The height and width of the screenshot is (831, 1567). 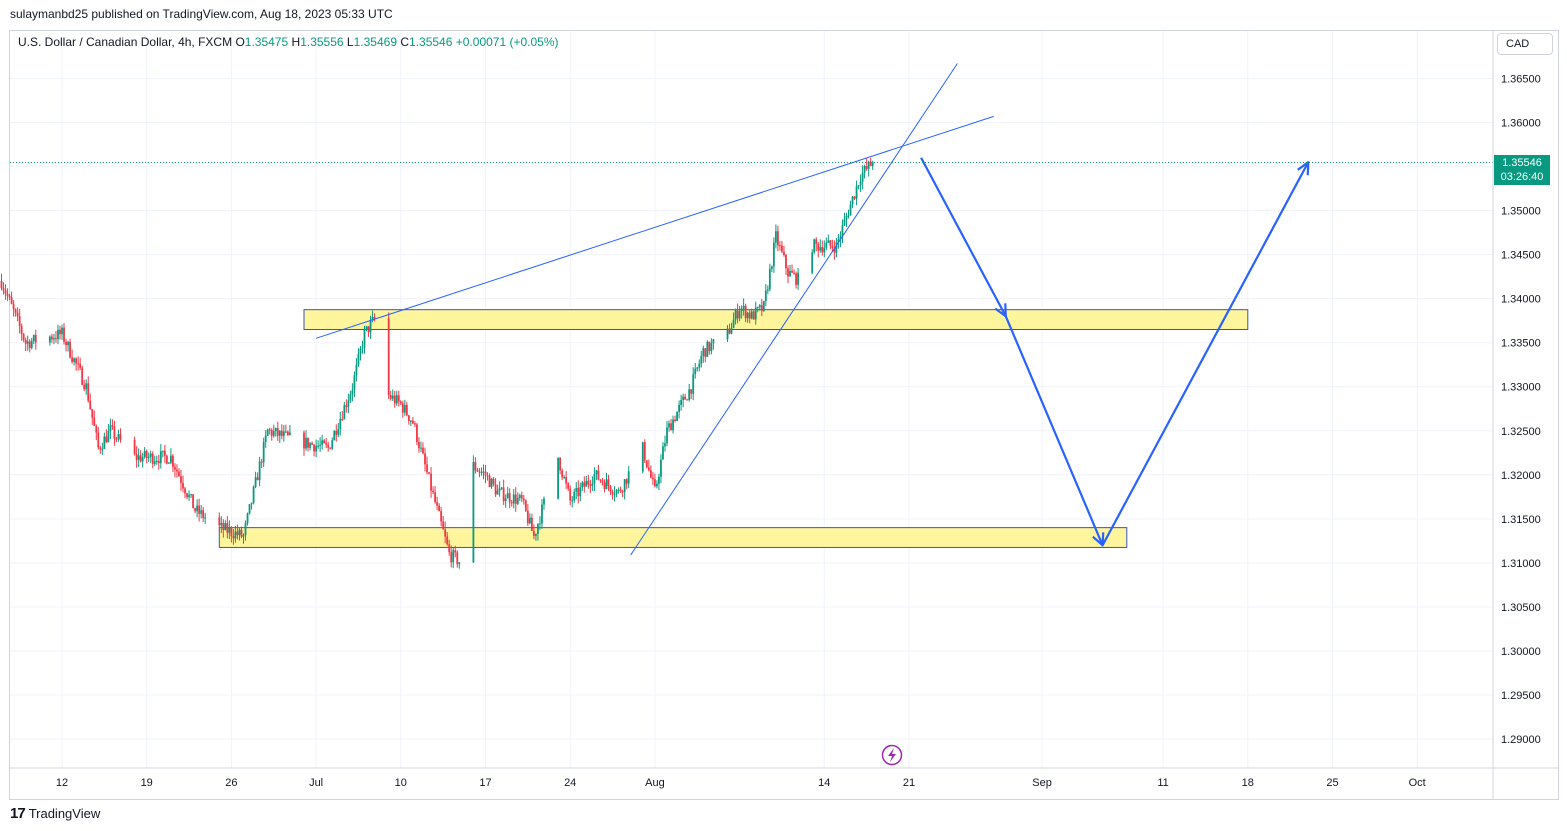 What do you see at coordinates (55, 813) in the screenshot?
I see `brand-footer: 17 TradingView` at bounding box center [55, 813].